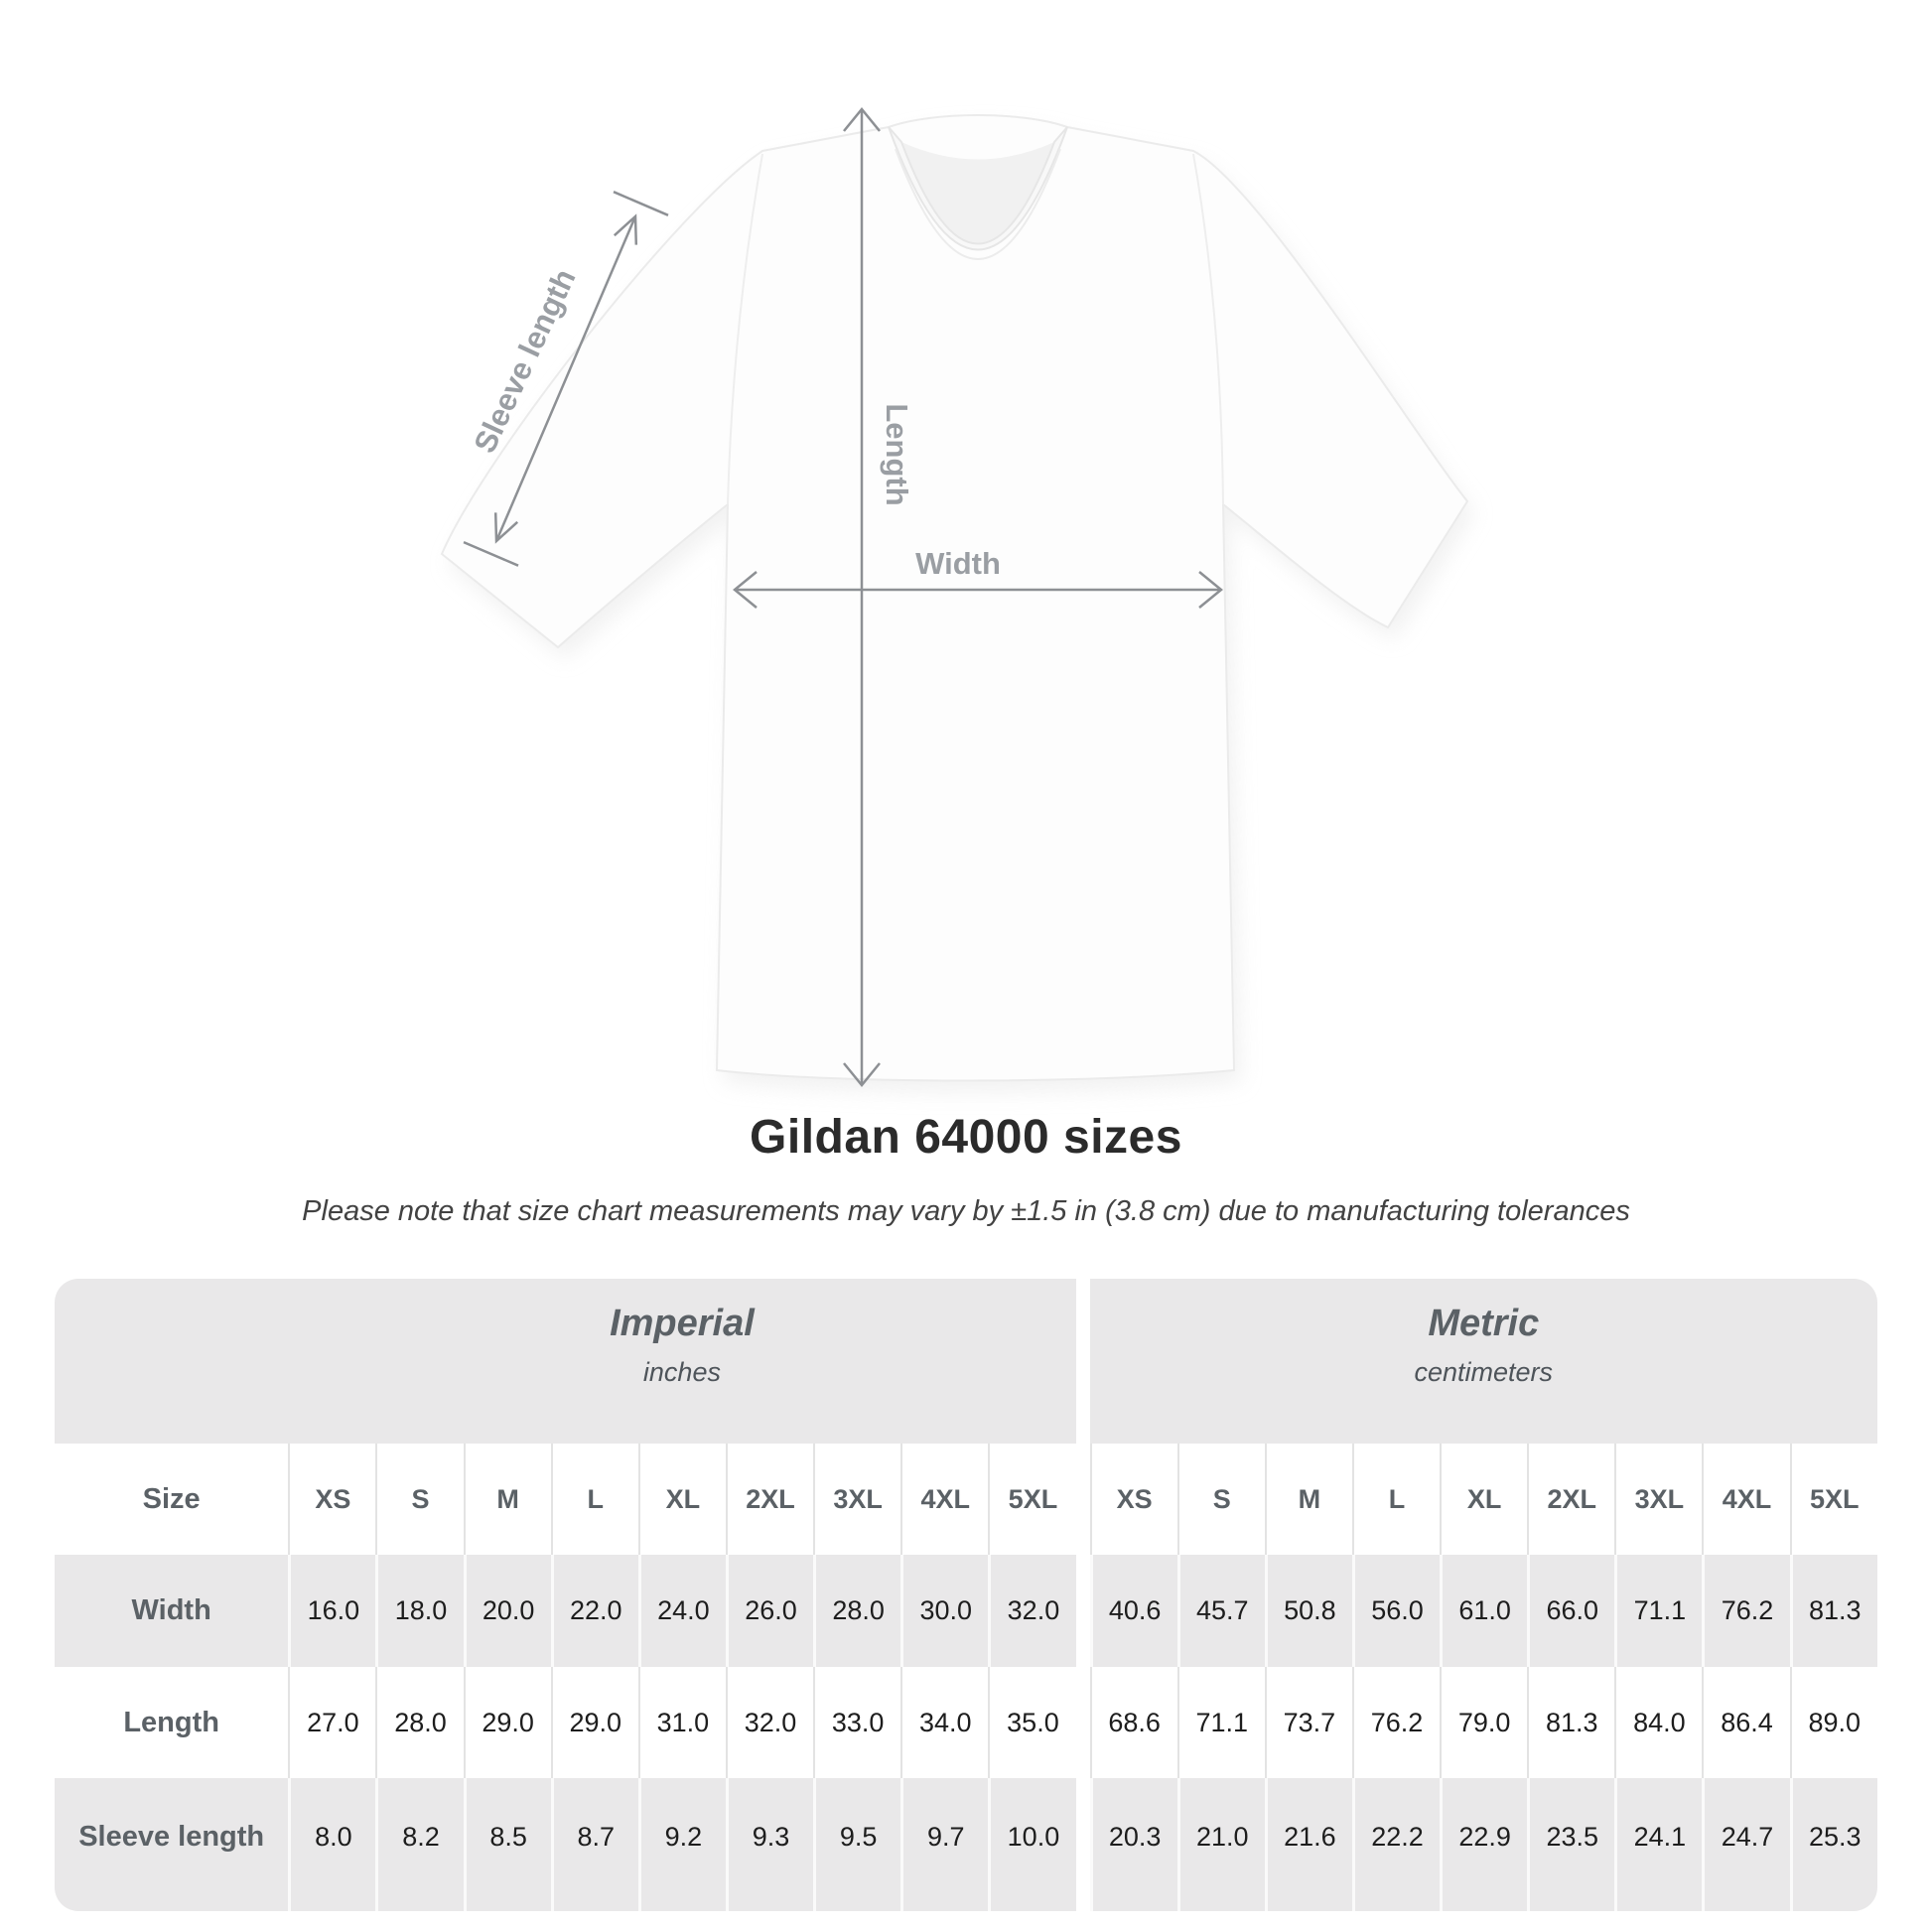 The image size is (1932, 1932). Describe the element at coordinates (1484, 1611) in the screenshot. I see `measurement-cell: 61.0` at that location.